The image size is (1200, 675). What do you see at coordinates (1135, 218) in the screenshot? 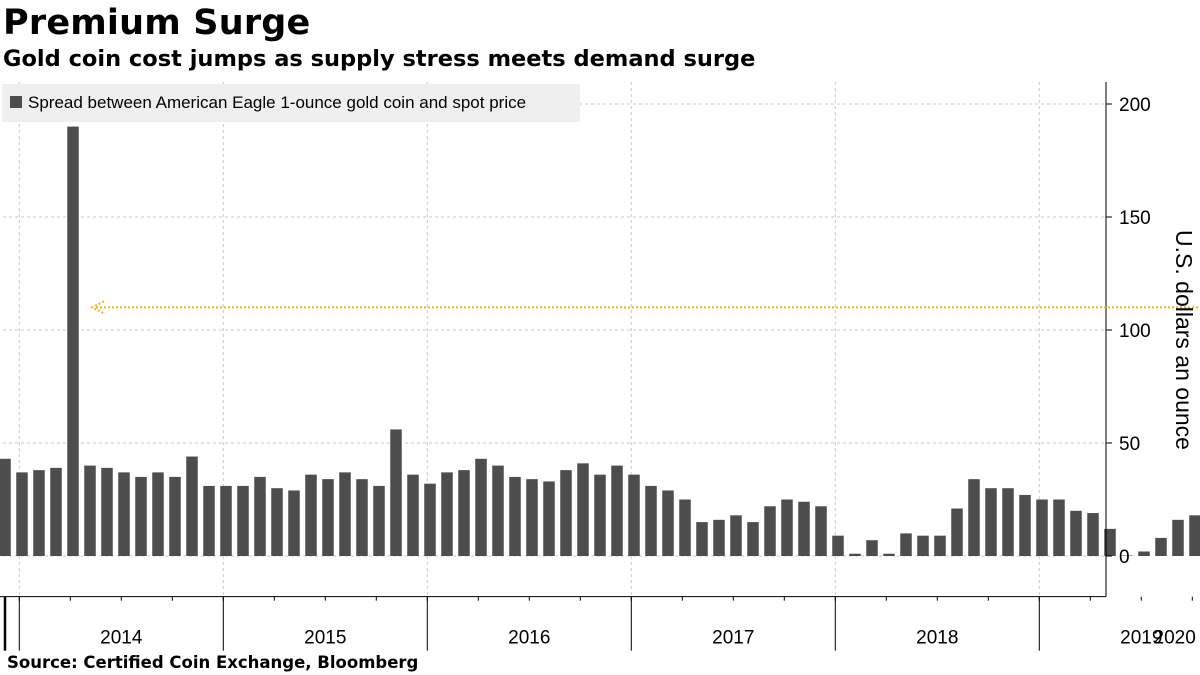
I see `y-tick-label: 150` at bounding box center [1135, 218].